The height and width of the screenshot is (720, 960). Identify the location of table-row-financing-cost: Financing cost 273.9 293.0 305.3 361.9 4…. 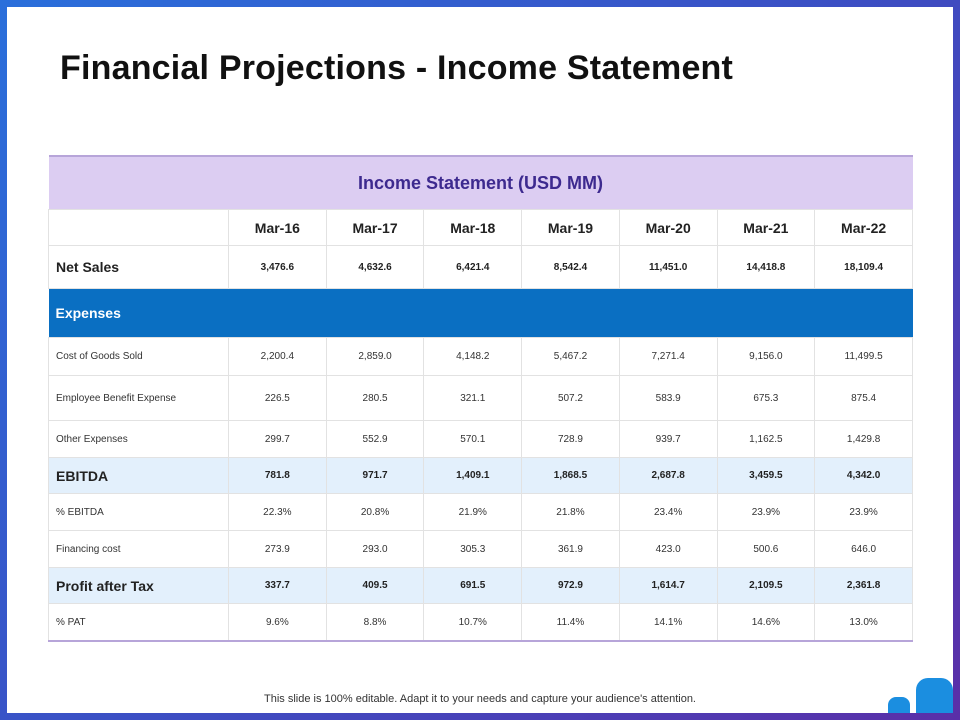
(480, 549).